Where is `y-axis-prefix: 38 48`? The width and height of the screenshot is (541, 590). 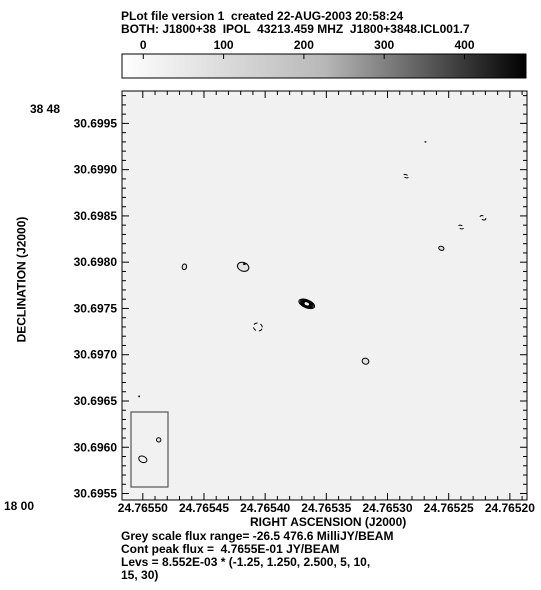 y-axis-prefix: 38 48 is located at coordinates (45, 109).